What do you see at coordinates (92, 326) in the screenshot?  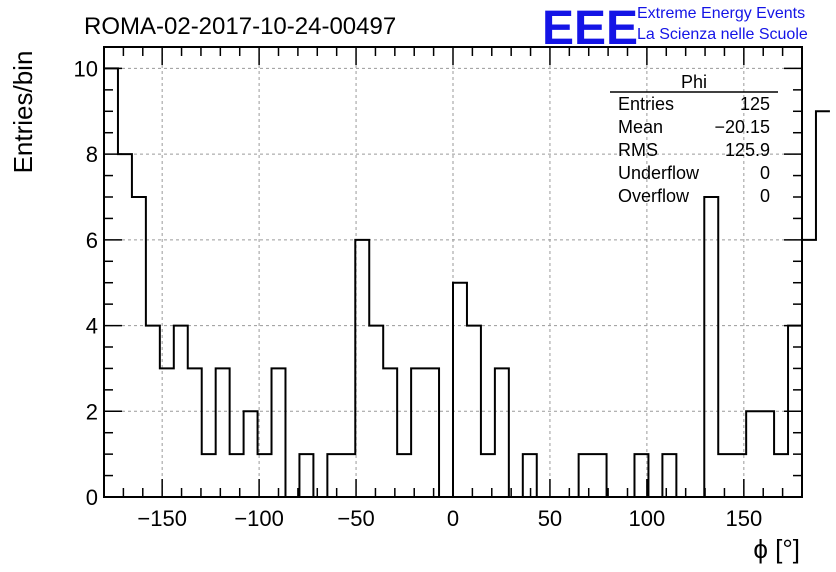 I see `y-tick-label: 4` at bounding box center [92, 326].